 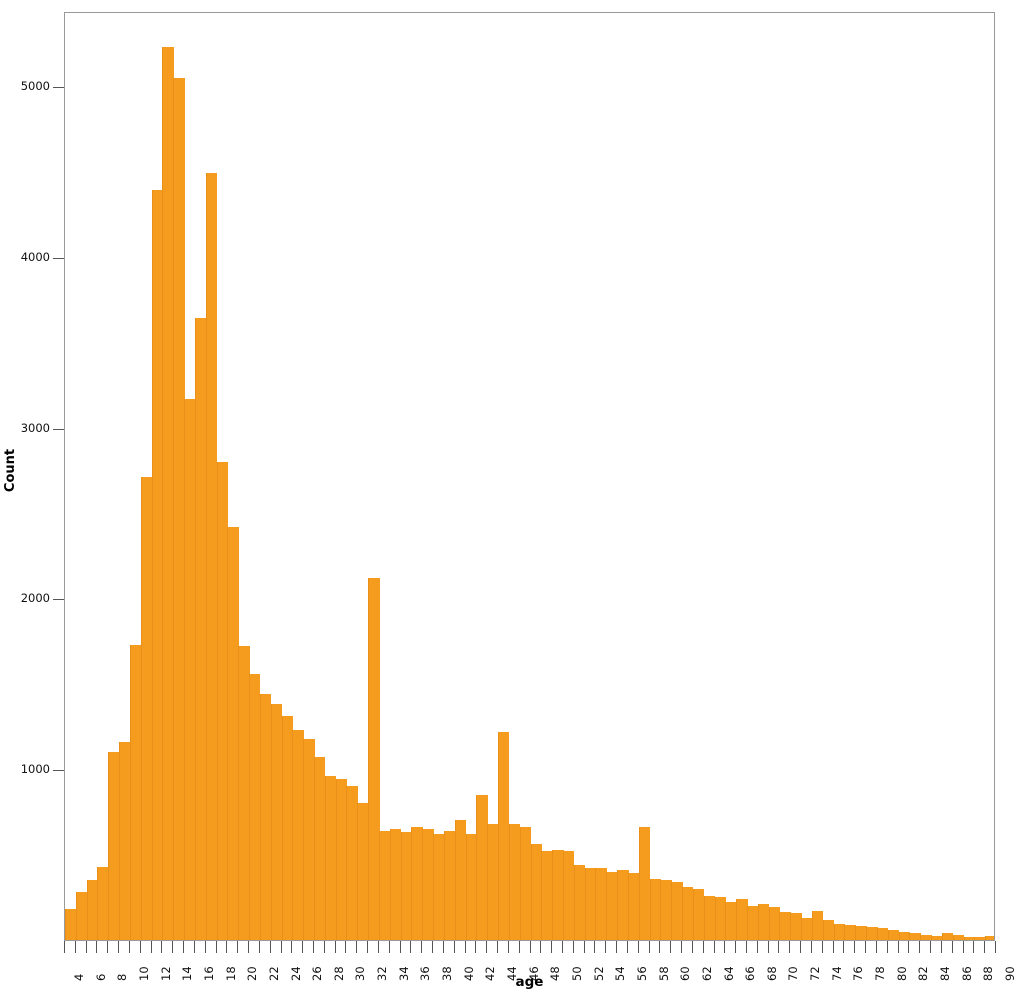 I want to click on y-axis-tick-label: 3000, so click(x=35, y=427).